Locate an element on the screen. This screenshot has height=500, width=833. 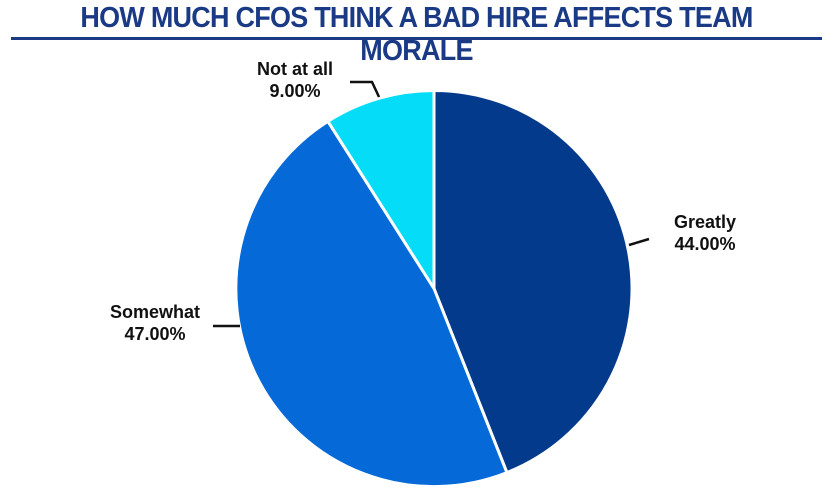
leader-line-not-at-all is located at coordinates (365, 89).